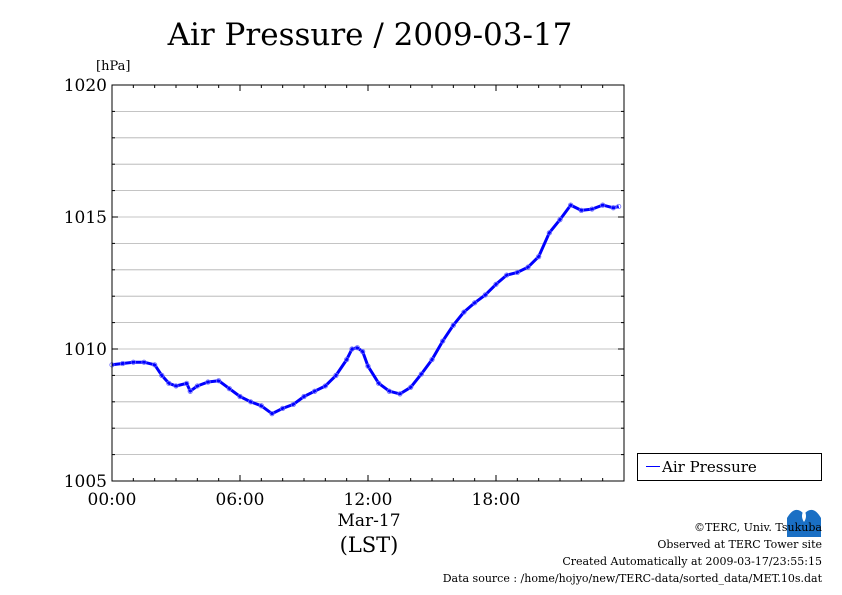  I want to click on y-axis-unit: [hPa], so click(113, 66).